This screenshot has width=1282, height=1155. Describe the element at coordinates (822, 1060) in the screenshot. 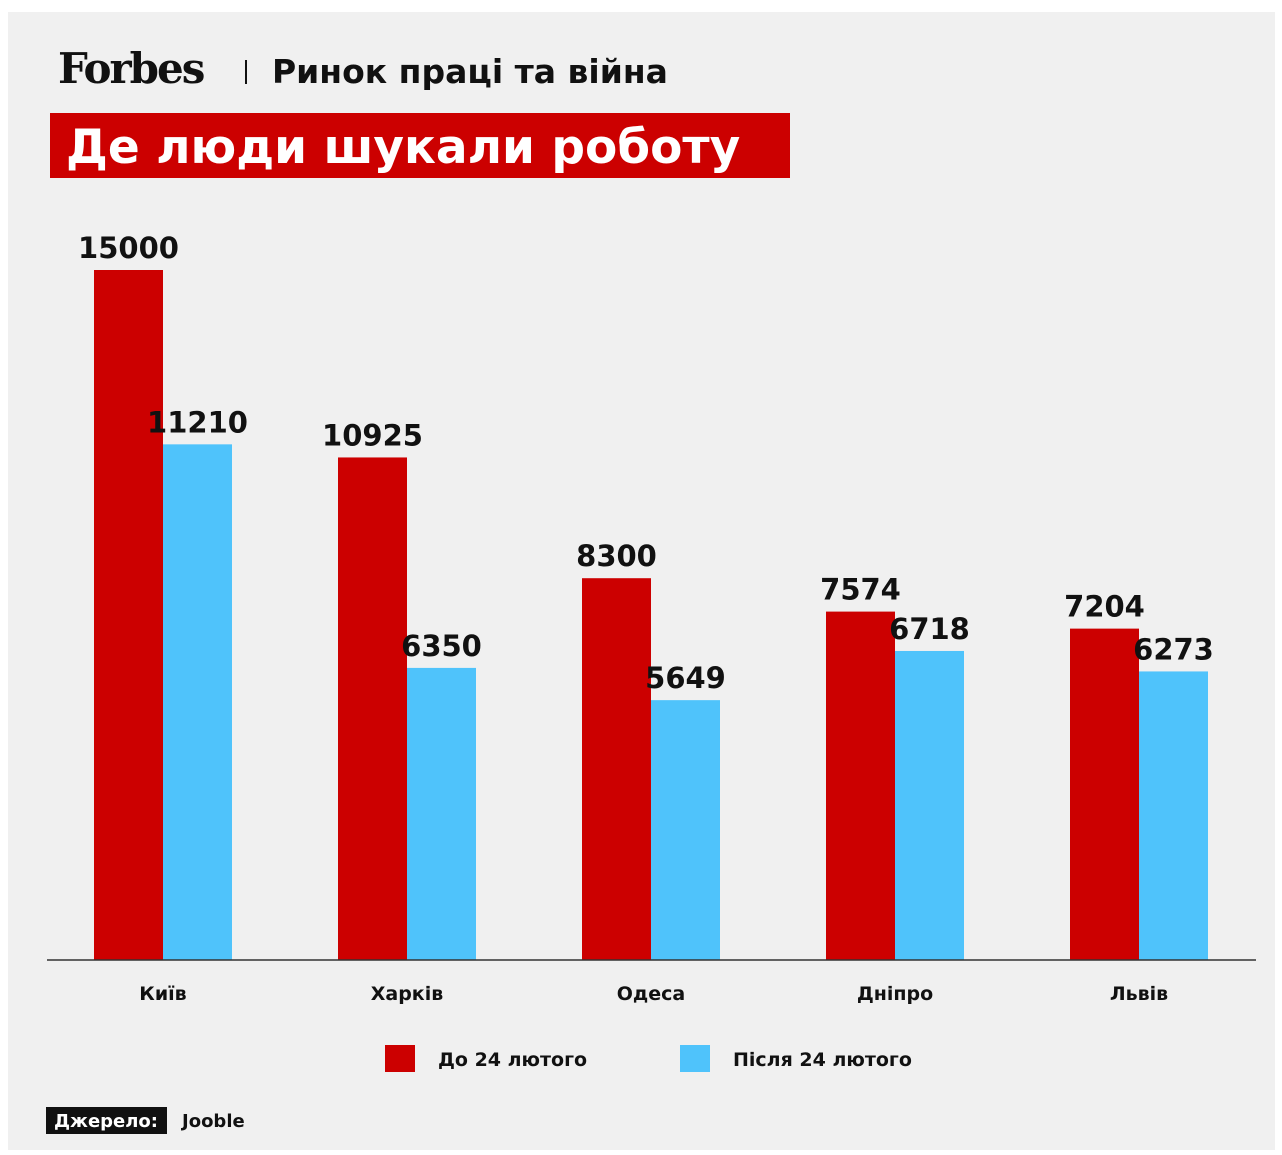

I see `legend-label: Після 24 лютого` at that location.